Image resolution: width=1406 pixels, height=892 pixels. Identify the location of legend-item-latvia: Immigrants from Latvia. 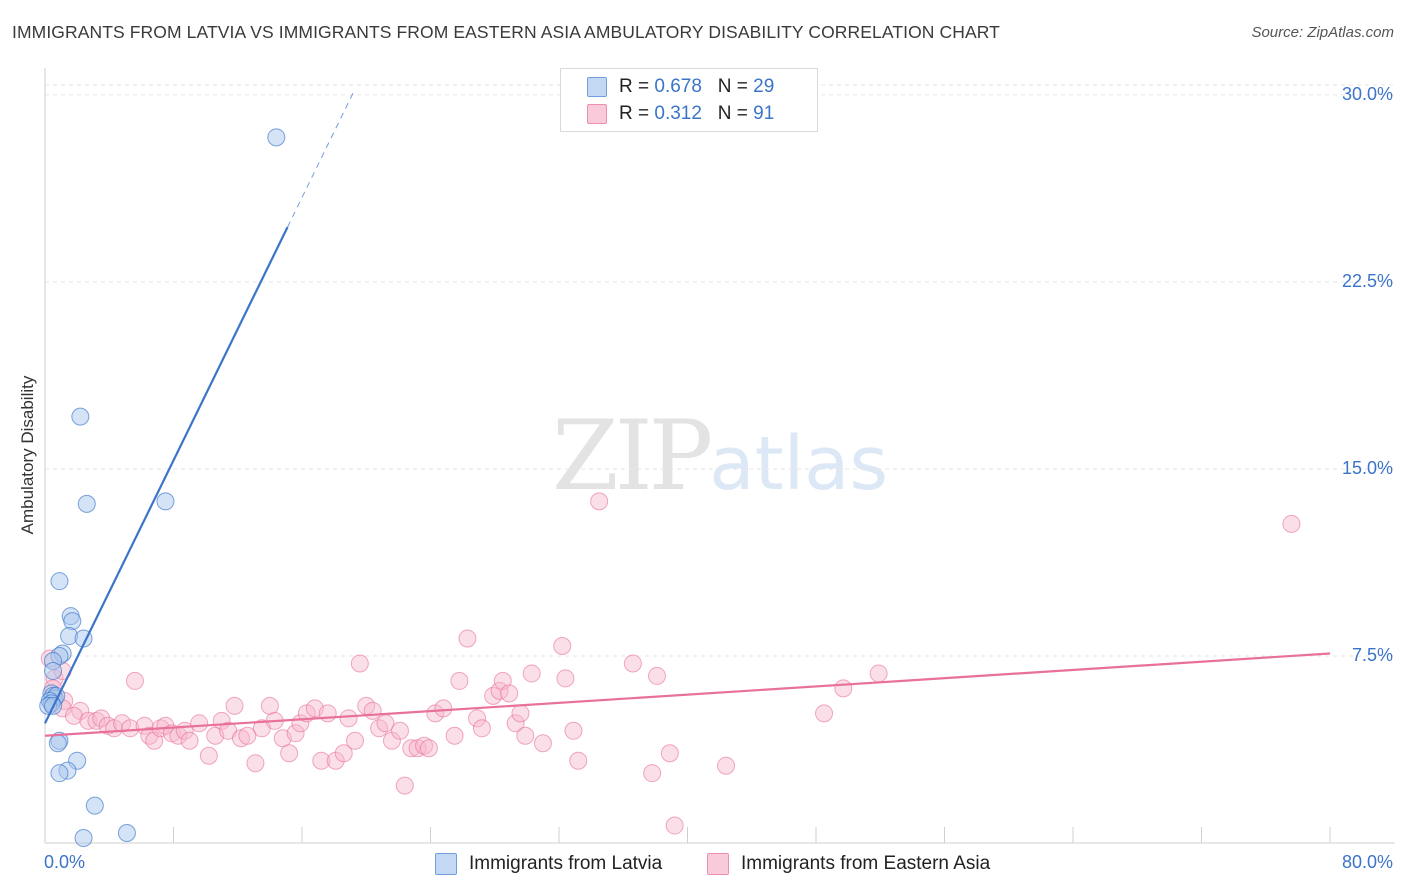
(548, 864).